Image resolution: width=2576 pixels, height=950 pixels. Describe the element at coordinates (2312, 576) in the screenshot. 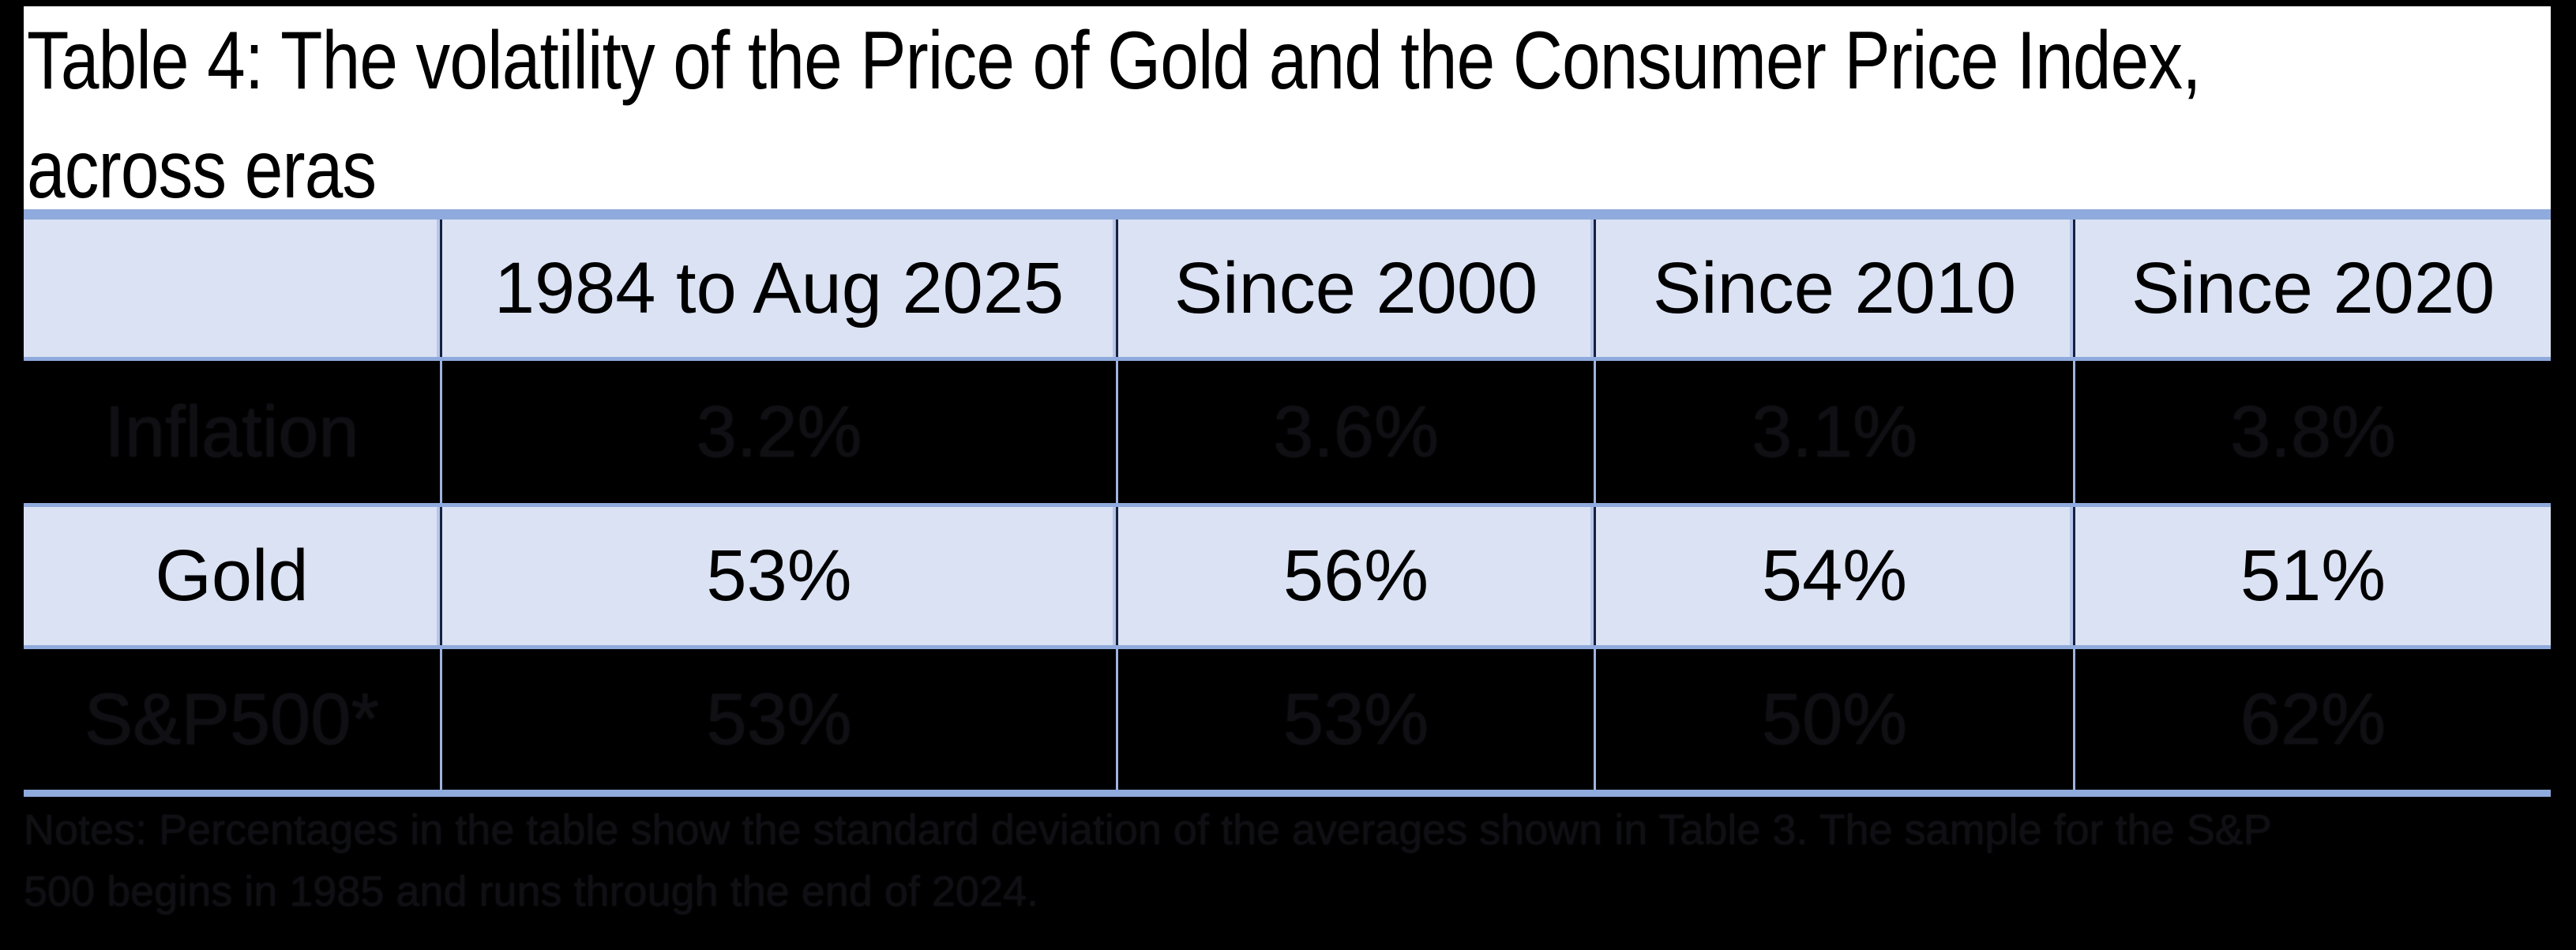

I see `data-cell: 51%` at that location.